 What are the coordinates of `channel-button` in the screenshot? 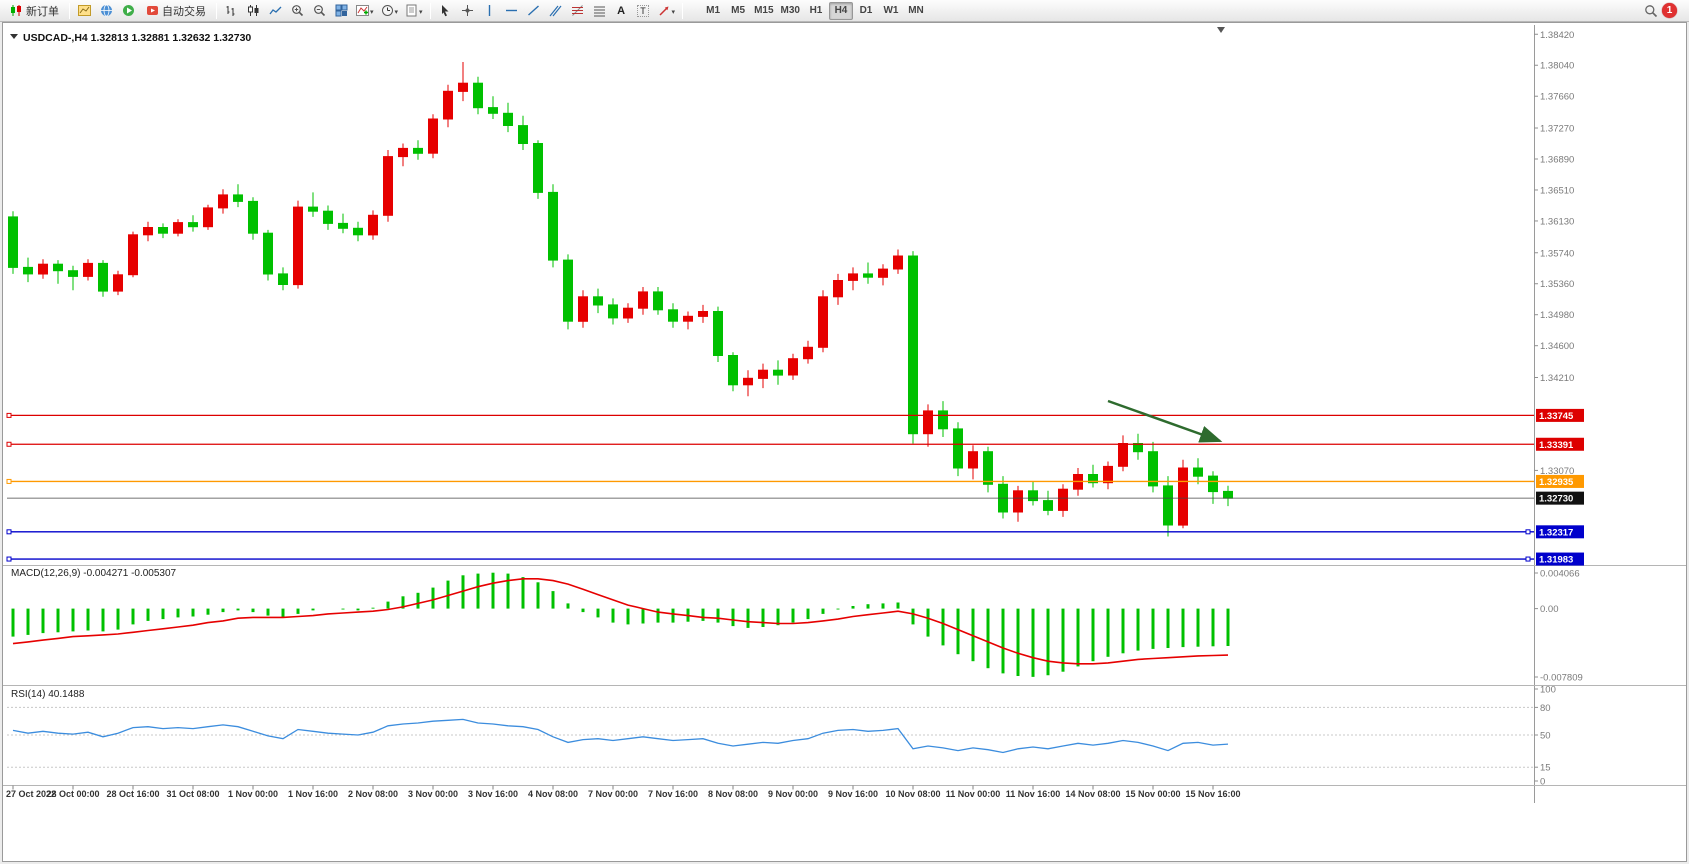 It's located at (555, 10).